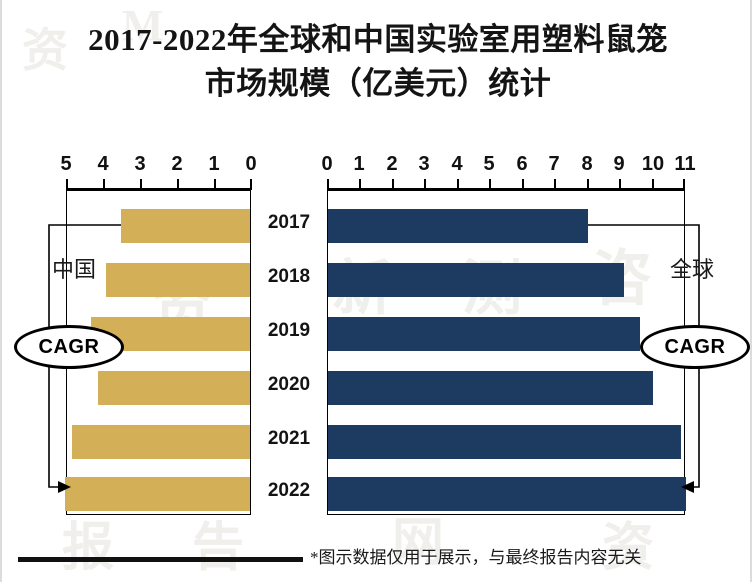  What do you see at coordinates (484, 334) in the screenshot?
I see `global-bar-2019` at bounding box center [484, 334].